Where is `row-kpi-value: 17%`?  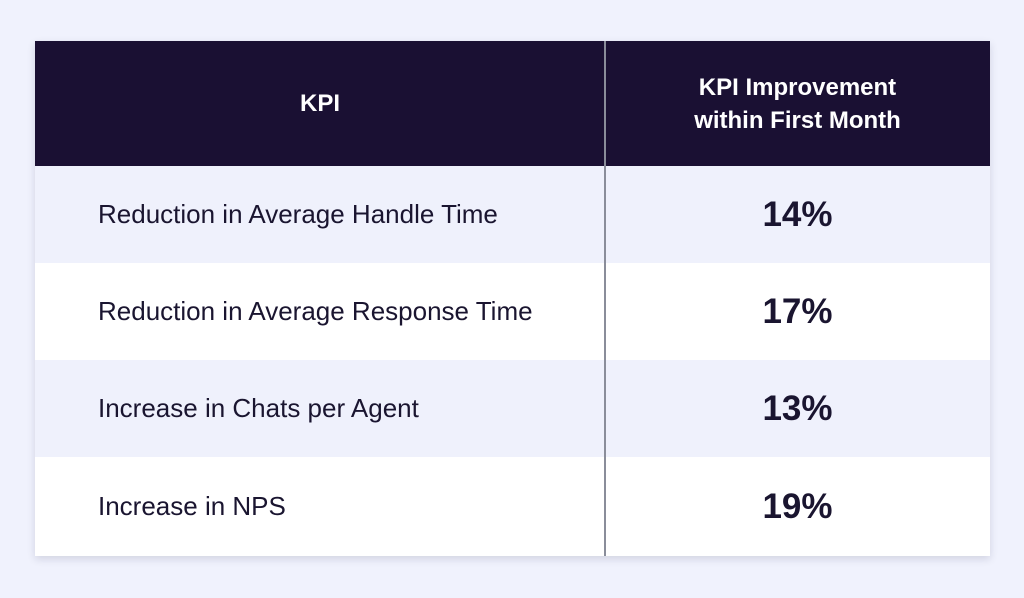
row-kpi-value: 17% is located at coordinates (797, 311).